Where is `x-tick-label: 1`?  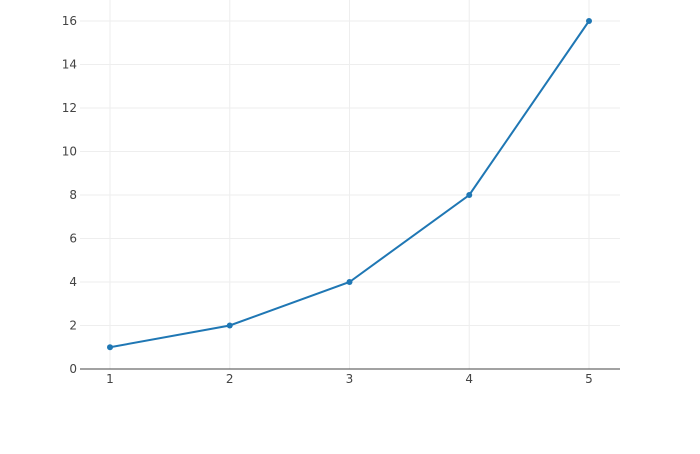
x-tick-label: 1 is located at coordinates (110, 379).